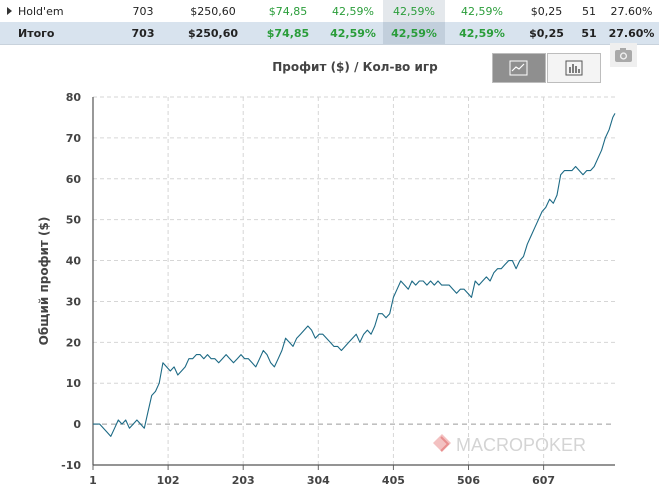 This screenshot has height=495, width=659. What do you see at coordinates (468, 480) in the screenshot?
I see `x-tick-label: 506` at bounding box center [468, 480].